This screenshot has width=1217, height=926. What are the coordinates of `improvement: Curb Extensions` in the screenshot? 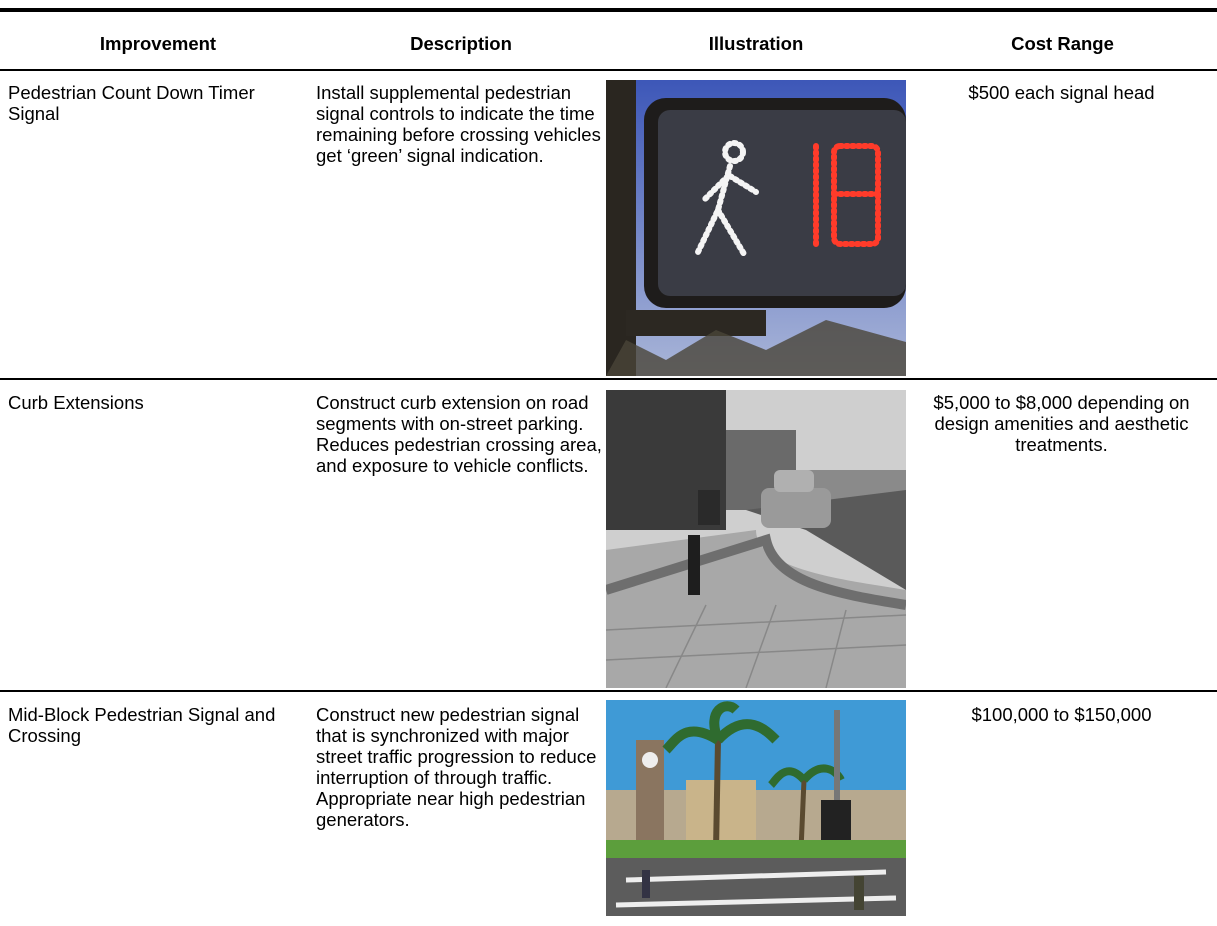 It's located at (76, 402).